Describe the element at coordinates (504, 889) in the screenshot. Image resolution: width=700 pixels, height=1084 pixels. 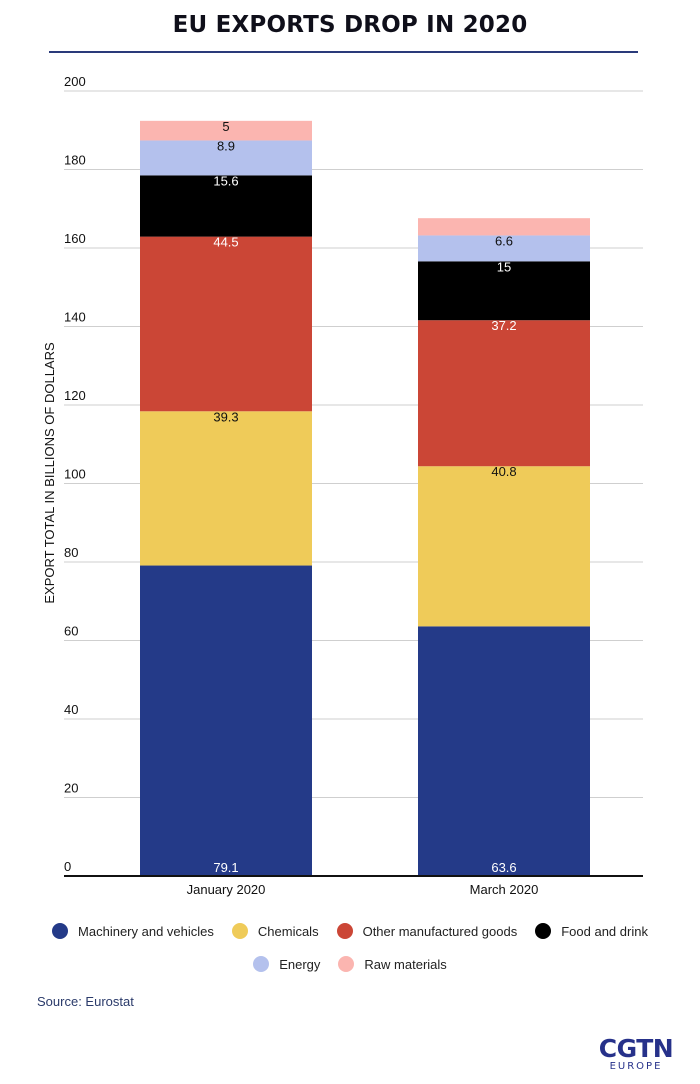
I see `x-tick-label: March 2020` at that location.